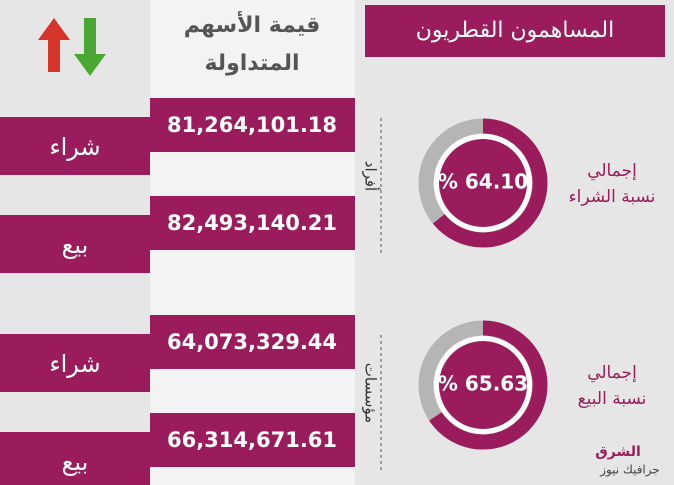 This screenshot has width=674, height=485. I want to click on row-value: 81,264,101.18, so click(252, 125).